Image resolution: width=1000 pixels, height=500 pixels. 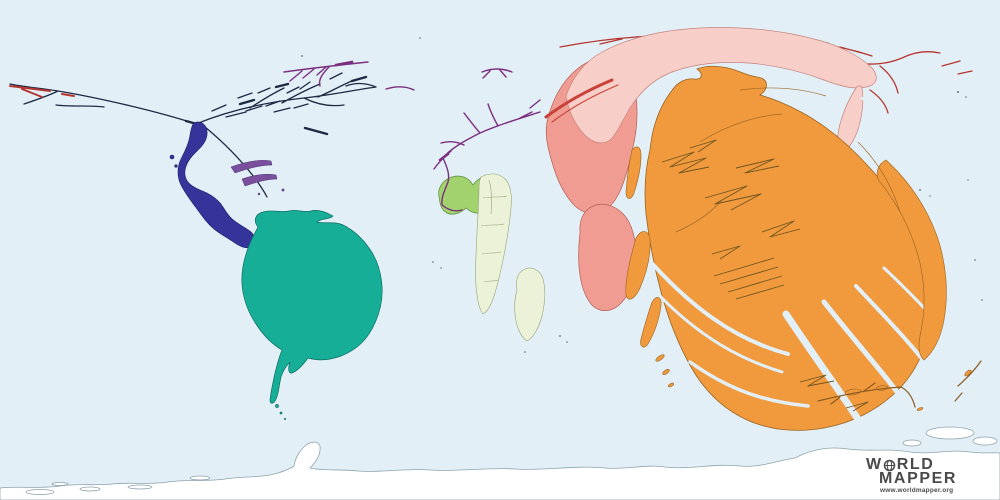 I want to click on caribbean-islands, so click(x=257, y=178).